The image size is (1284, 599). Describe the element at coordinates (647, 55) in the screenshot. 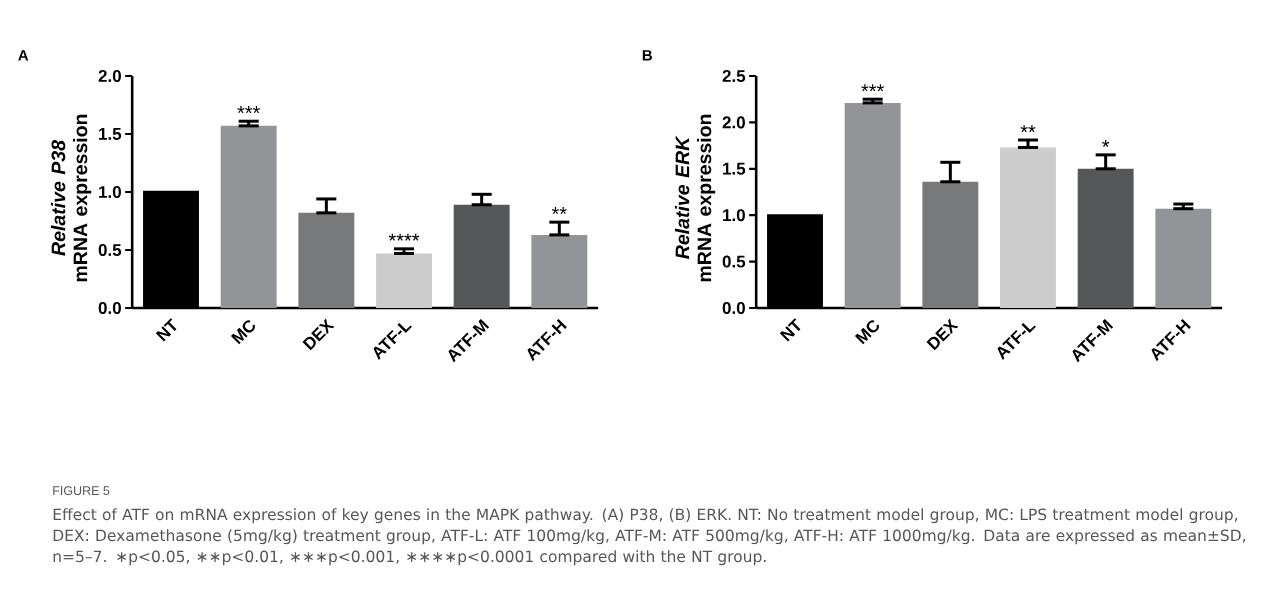

I see `chart-title: B` at that location.